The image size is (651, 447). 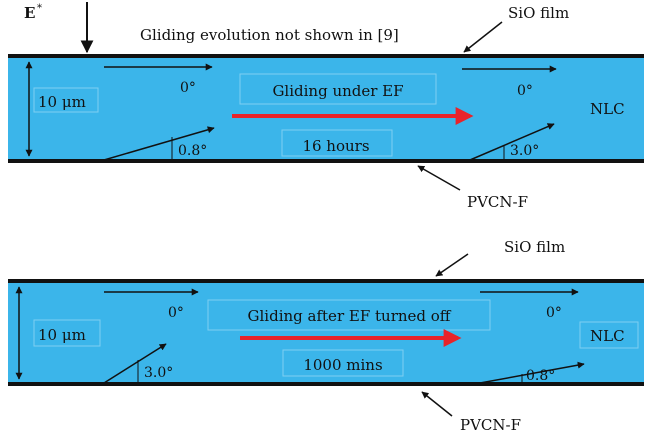 I want to click on bottom-director-arrow-lower-right, so click(x=532, y=372).